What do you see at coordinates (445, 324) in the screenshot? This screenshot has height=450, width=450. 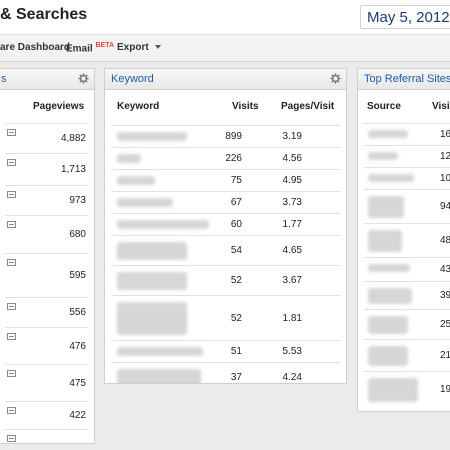 I see `visits-value: 25` at bounding box center [445, 324].